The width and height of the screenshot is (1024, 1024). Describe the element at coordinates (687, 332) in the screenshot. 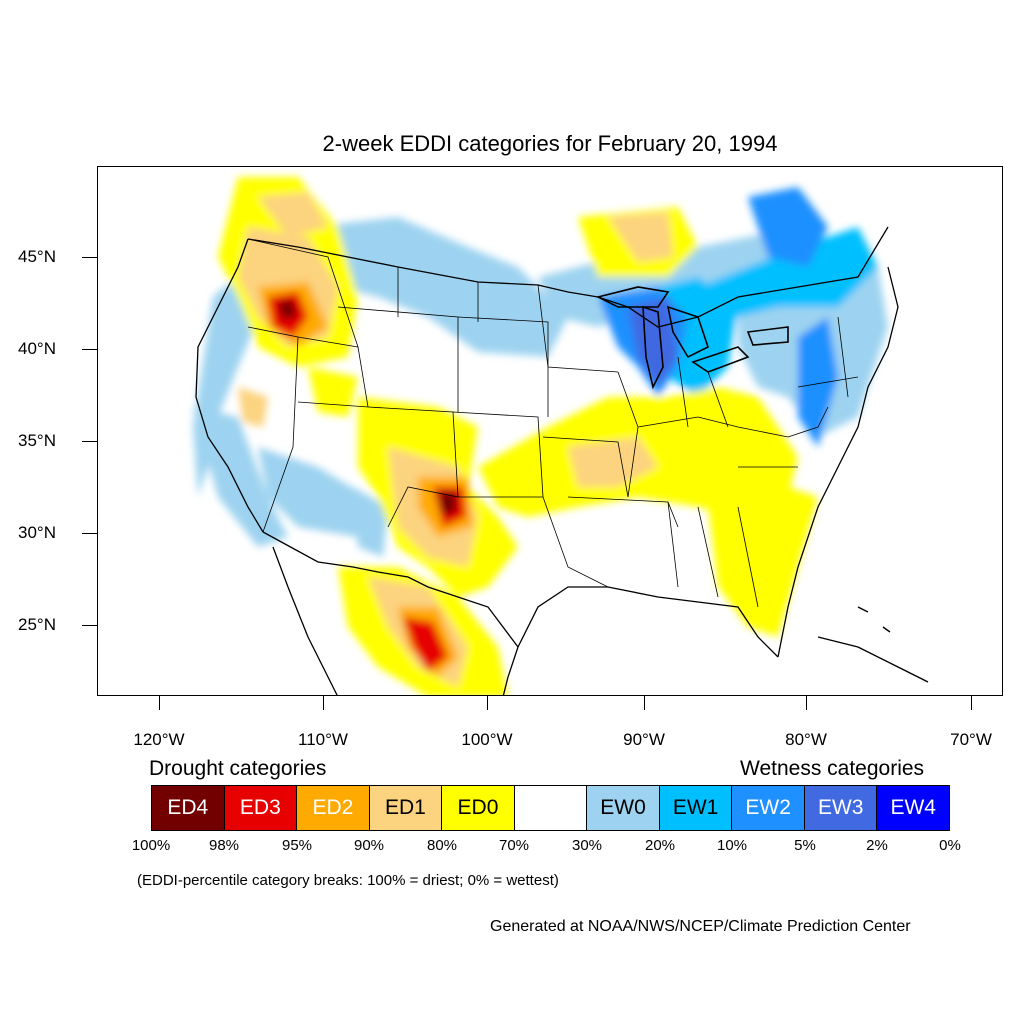

I see `lake-huron` at that location.